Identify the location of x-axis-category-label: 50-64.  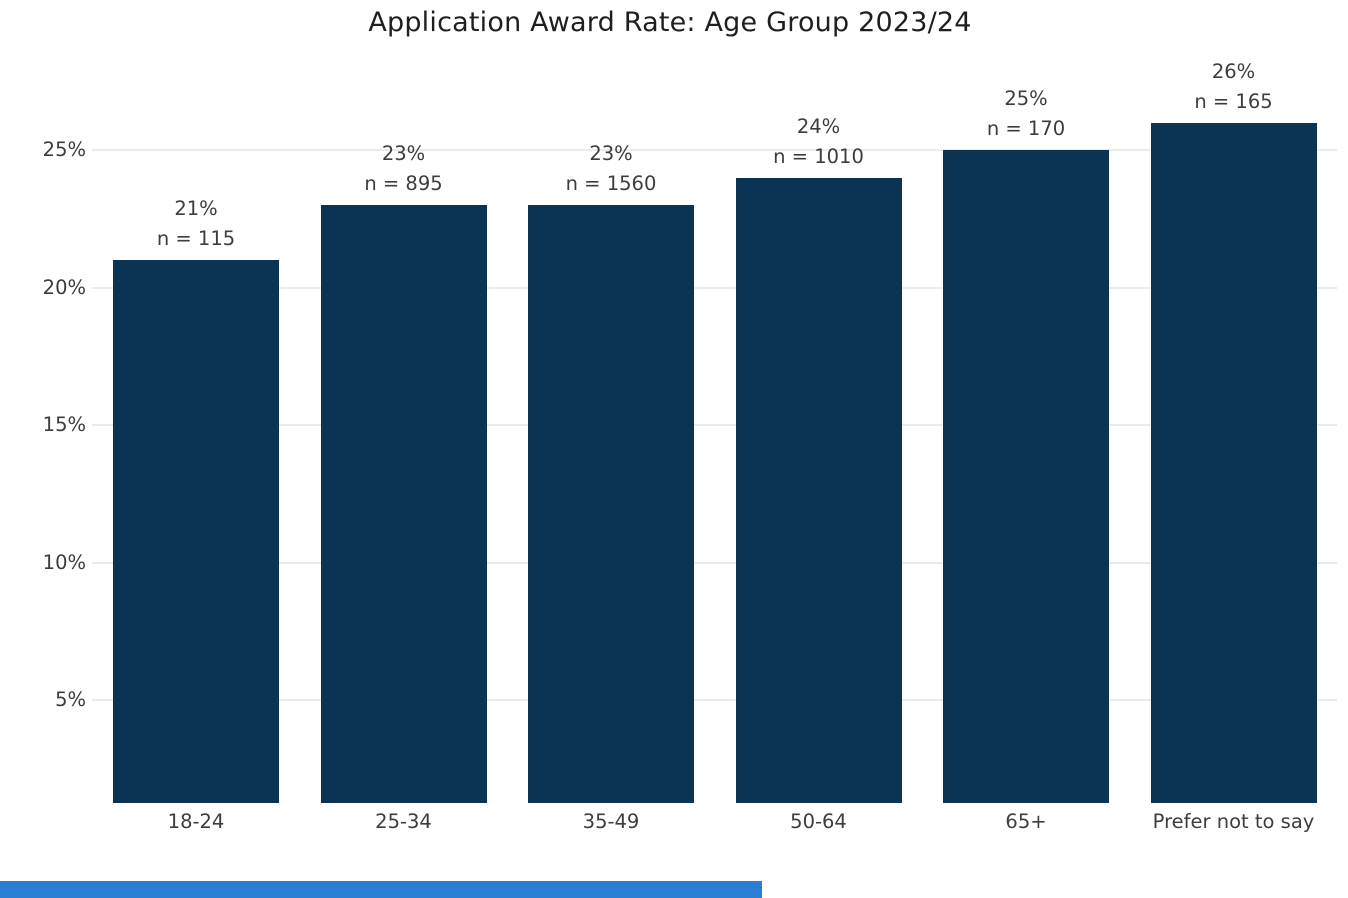
(818, 821).